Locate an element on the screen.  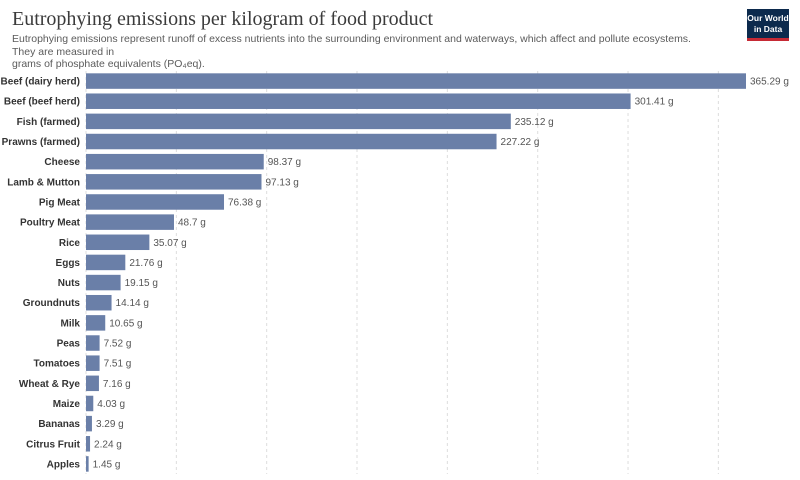
category-label: Beef (dairy herd) is located at coordinates (40, 82).